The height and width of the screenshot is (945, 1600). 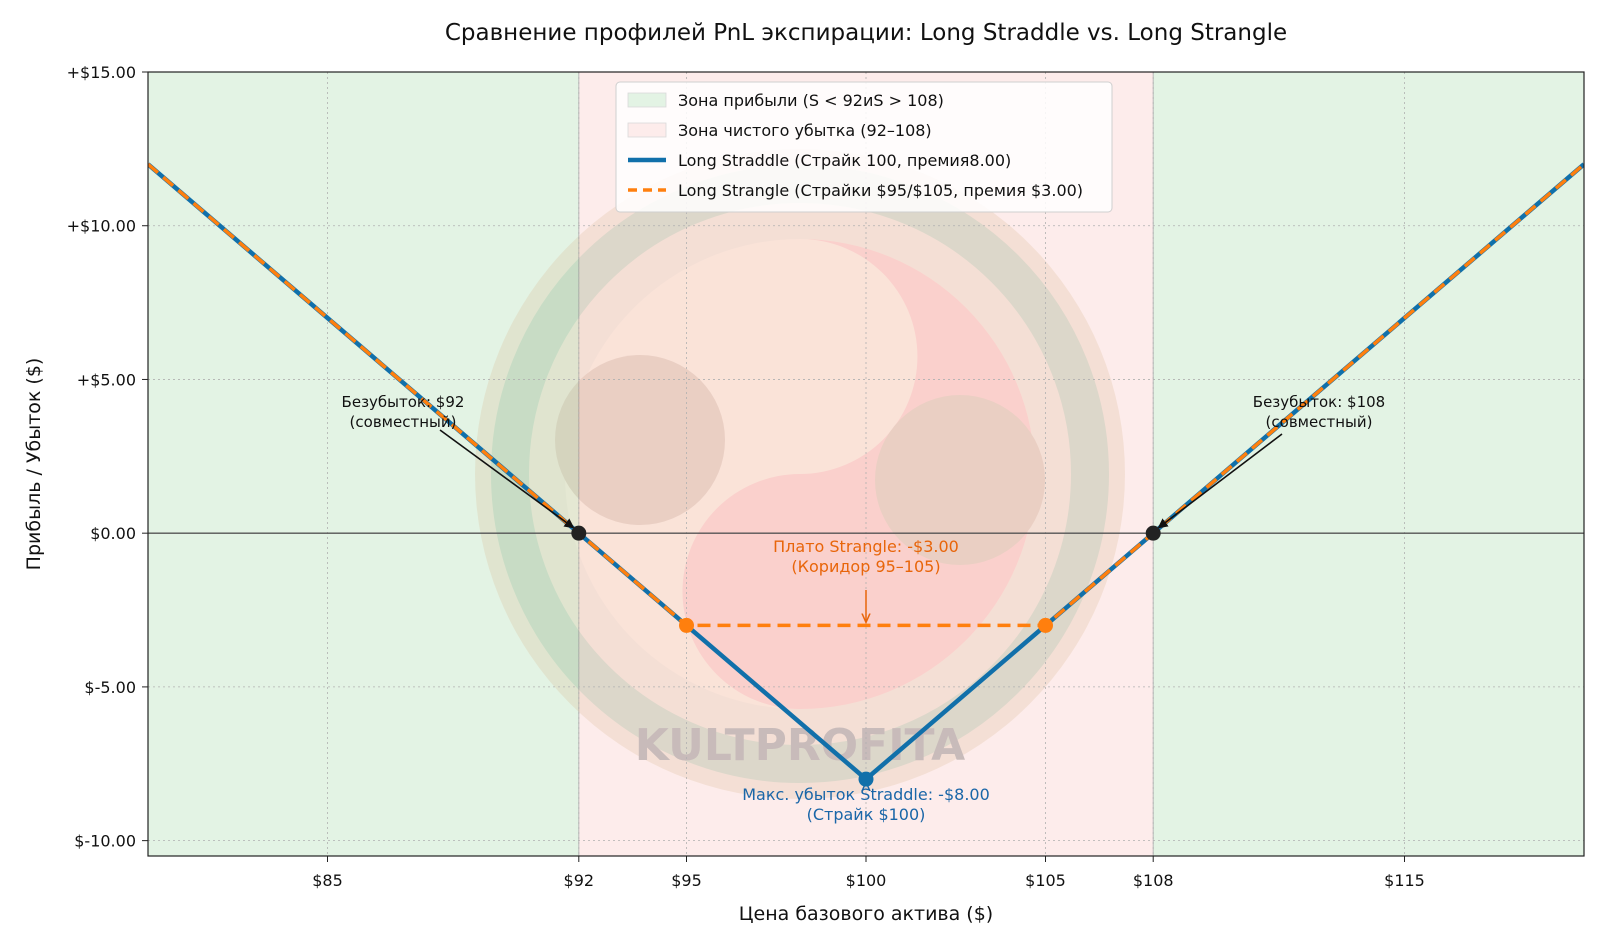 What do you see at coordinates (866, 914) in the screenshot?
I see `x-axis-label: Цена базового актива ($)` at bounding box center [866, 914].